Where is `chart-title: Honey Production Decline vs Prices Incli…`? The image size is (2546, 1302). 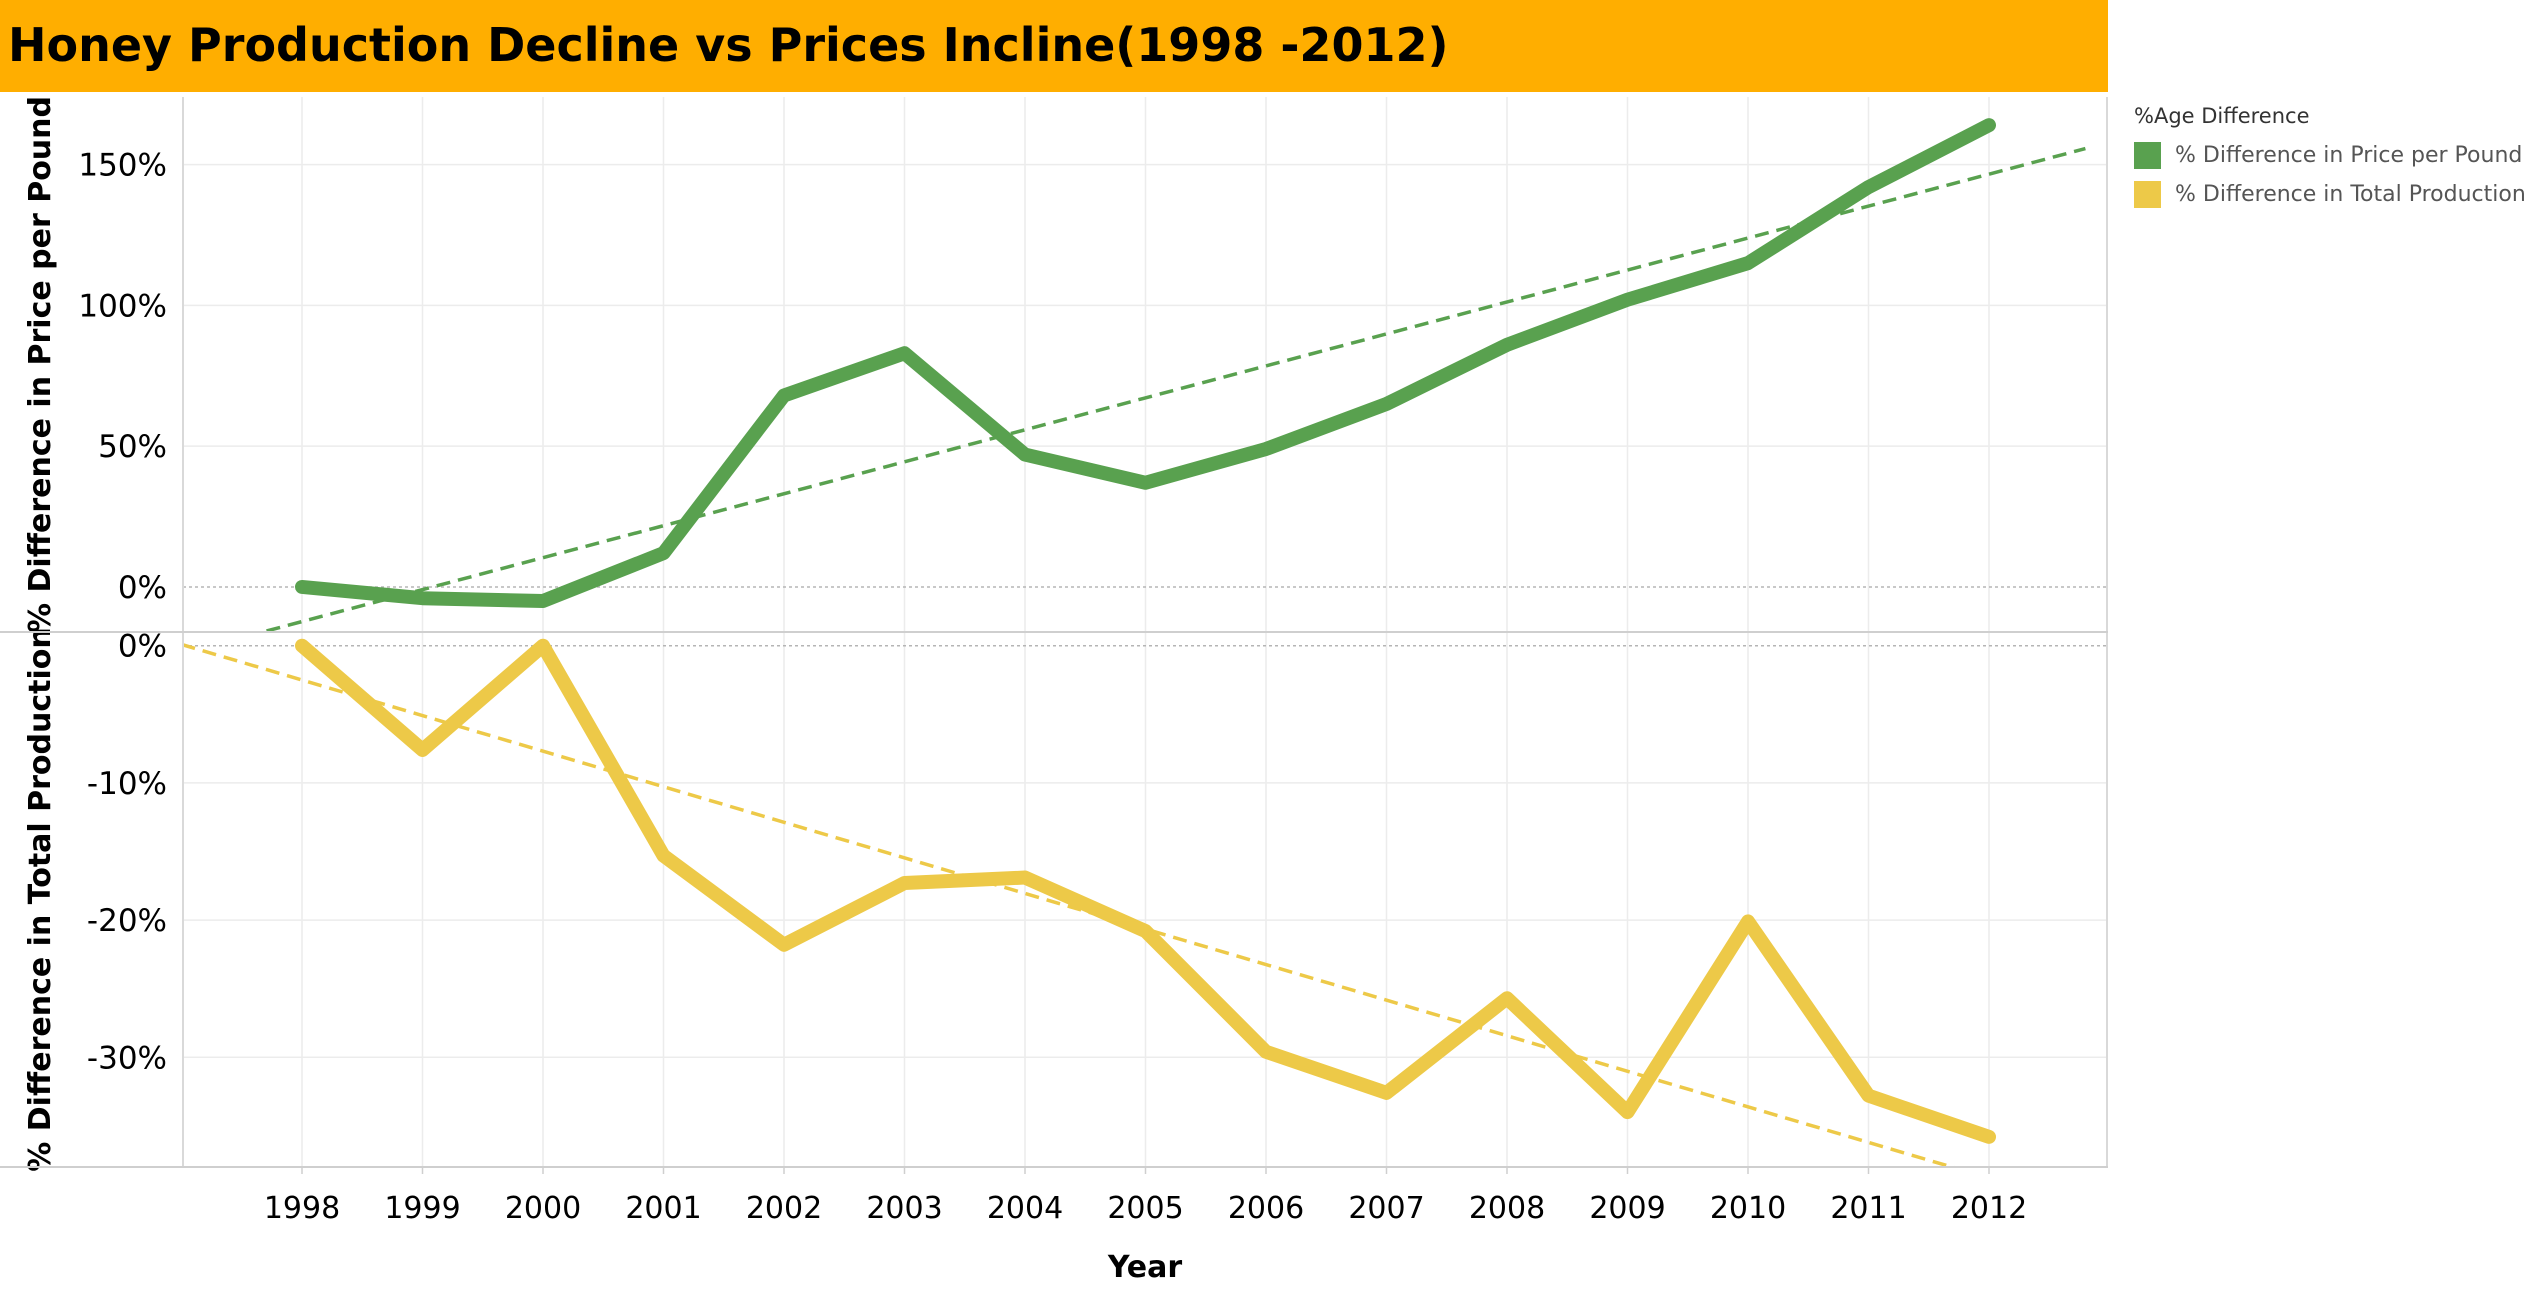
chart-title: Honey Production Decline vs Prices Incli… is located at coordinates (728, 45).